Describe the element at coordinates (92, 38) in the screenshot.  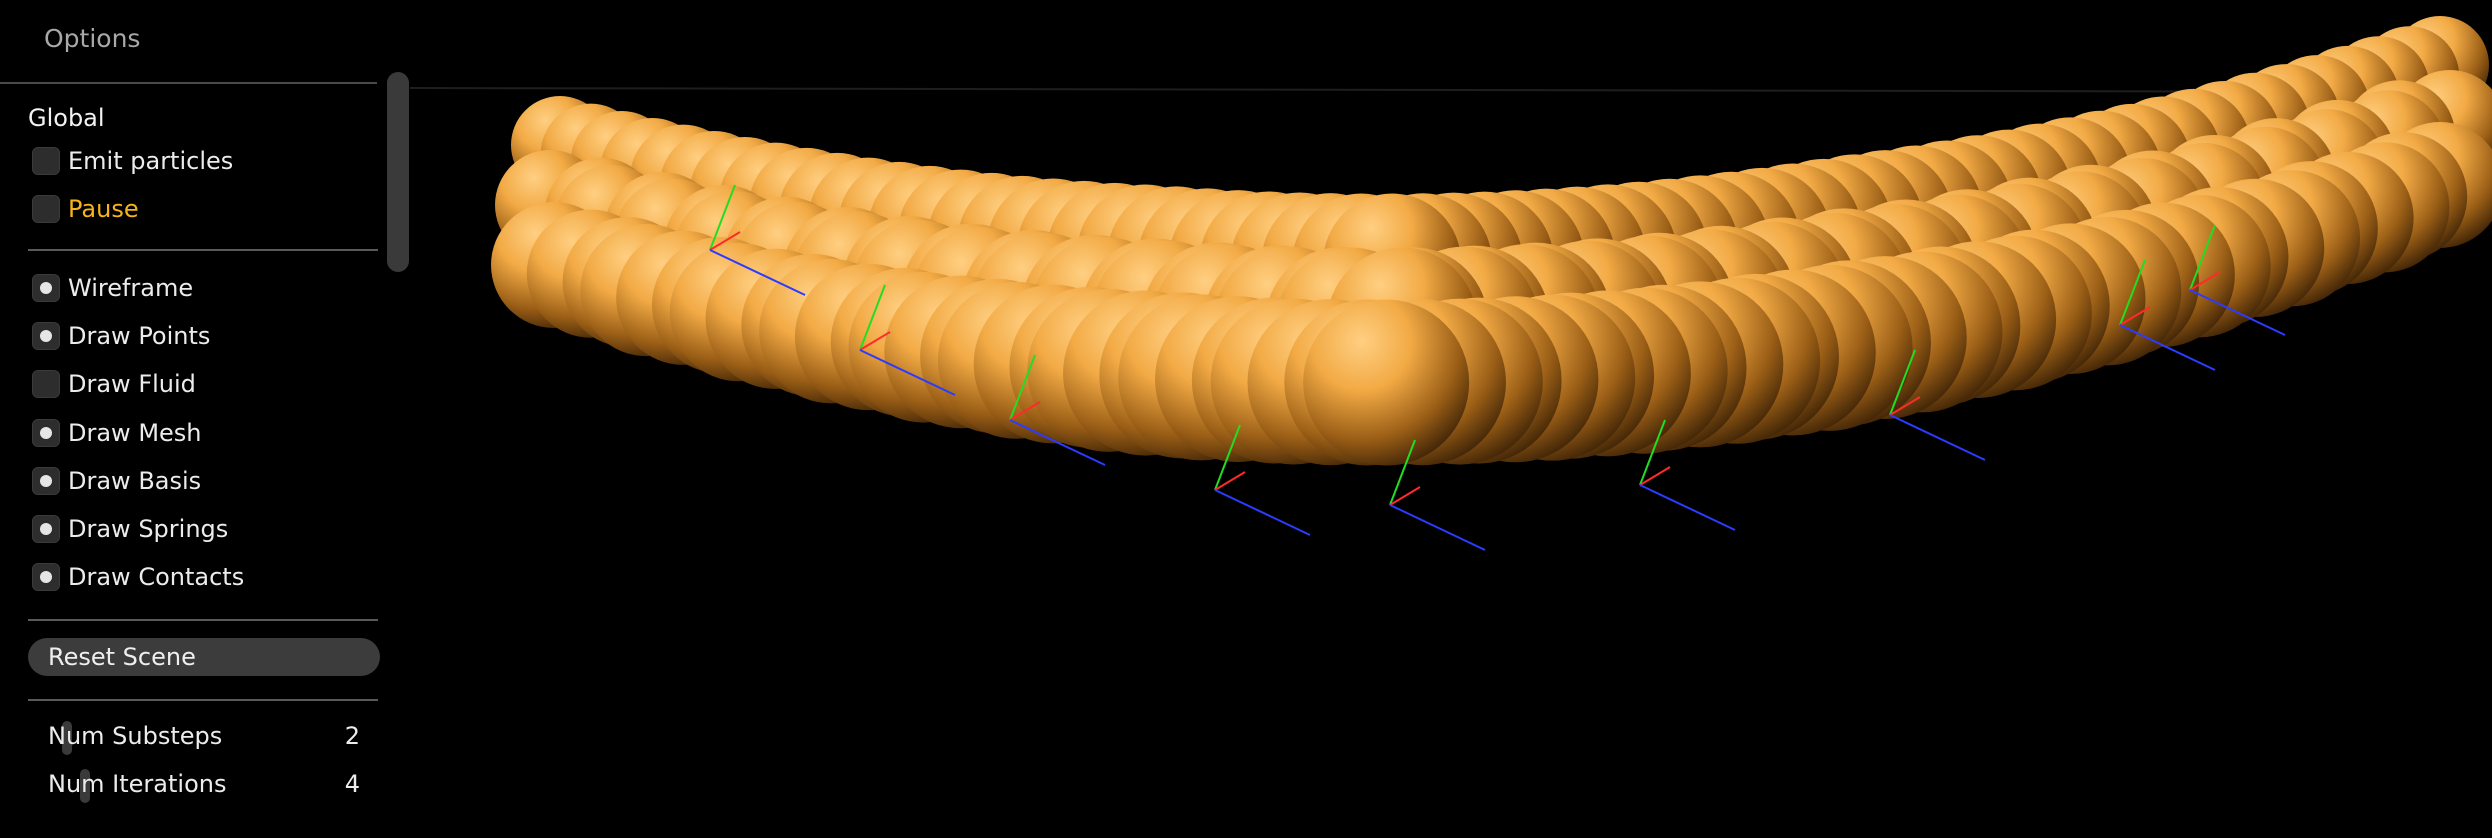
I see `panel-title: Options` at that location.